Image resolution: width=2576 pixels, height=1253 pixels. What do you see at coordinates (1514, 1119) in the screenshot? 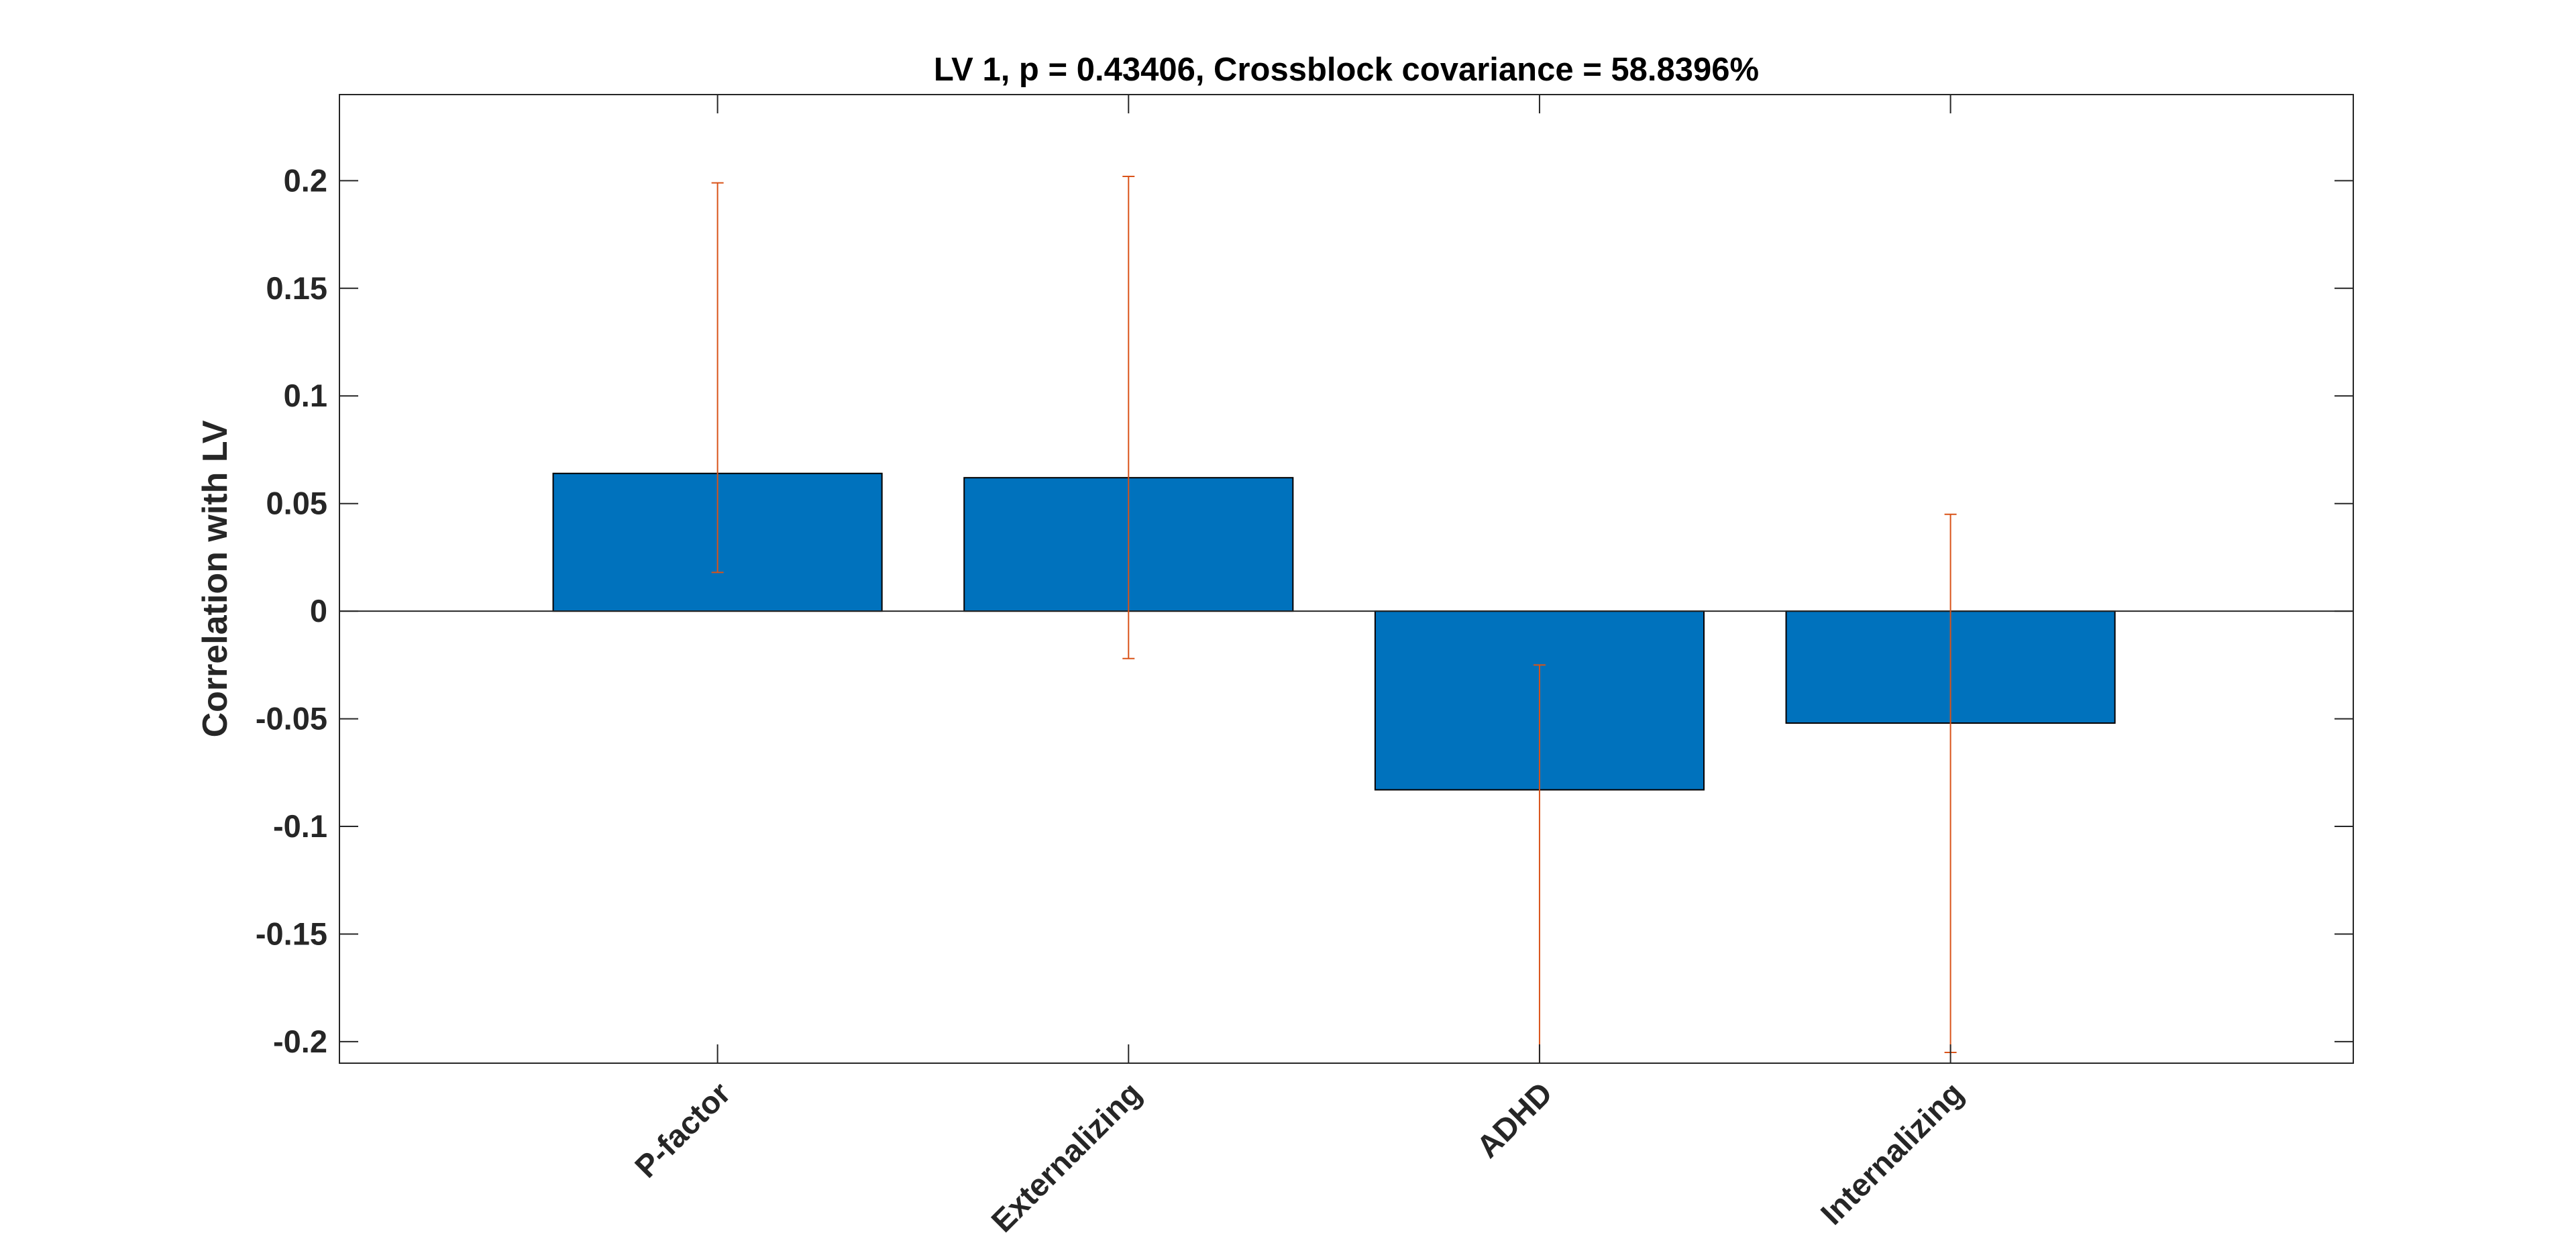
I see `x-tick-label-adhd: ADHD` at bounding box center [1514, 1119].